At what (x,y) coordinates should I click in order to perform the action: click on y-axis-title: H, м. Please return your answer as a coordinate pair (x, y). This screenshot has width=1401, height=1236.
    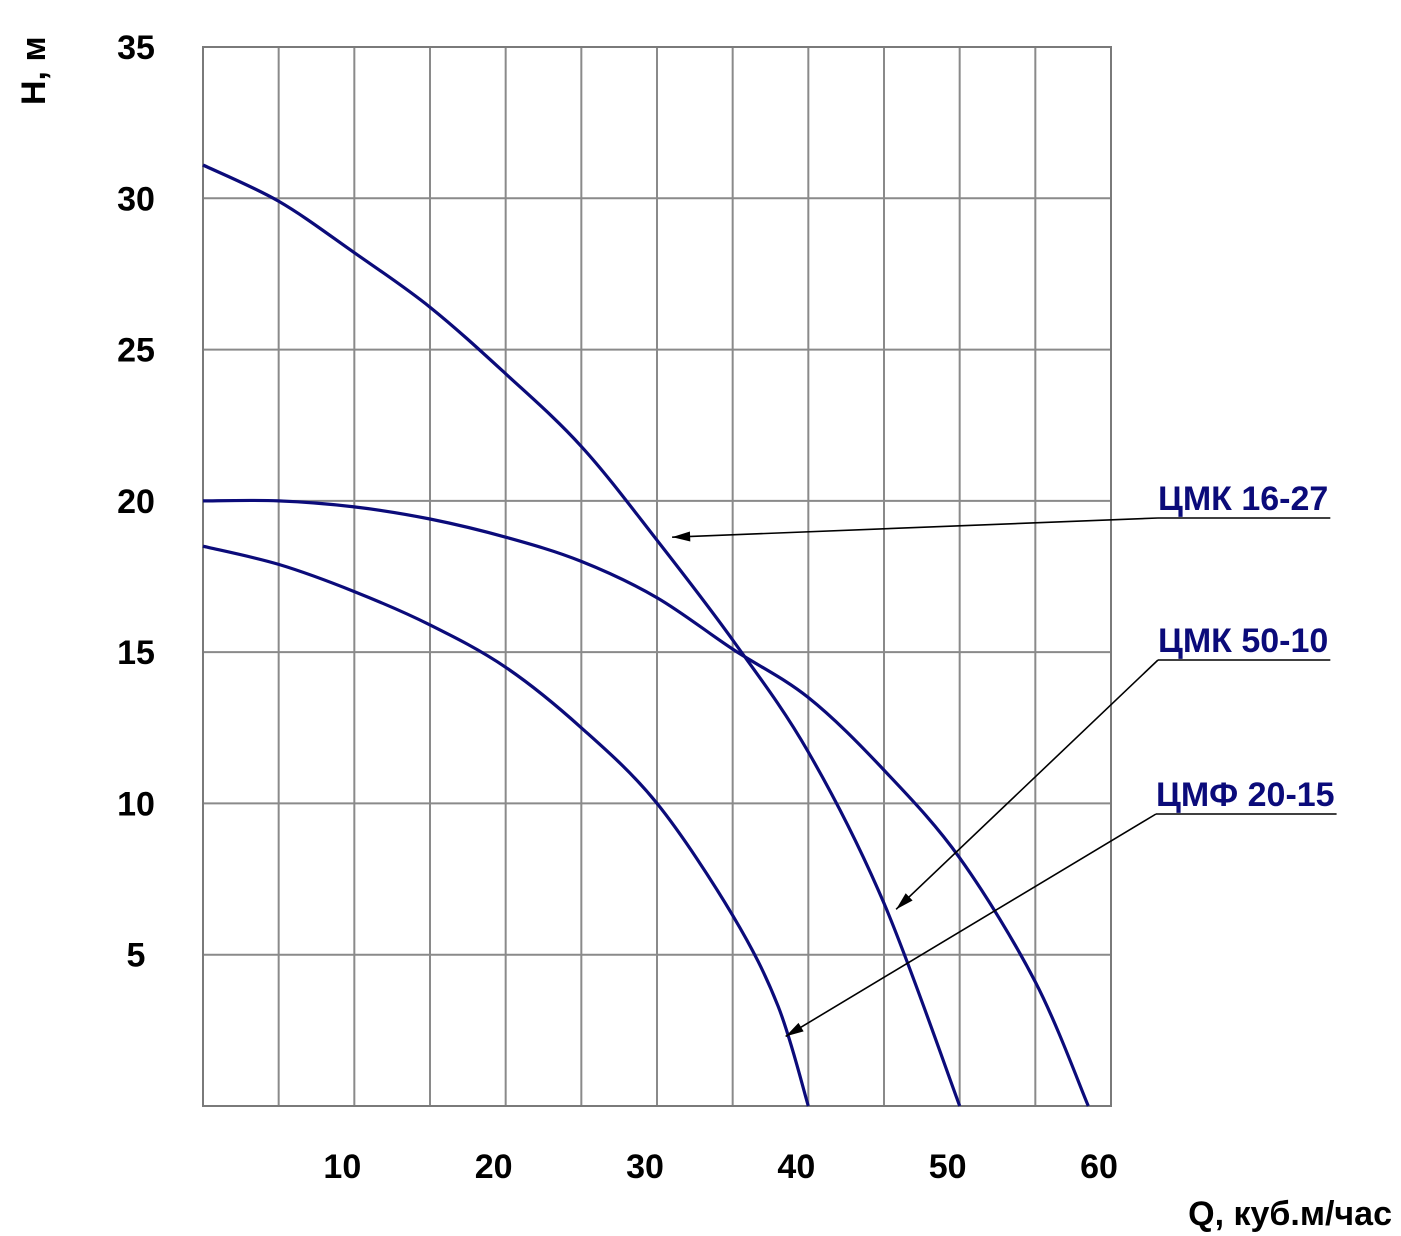
    Looking at the image, I should click on (34, 70).